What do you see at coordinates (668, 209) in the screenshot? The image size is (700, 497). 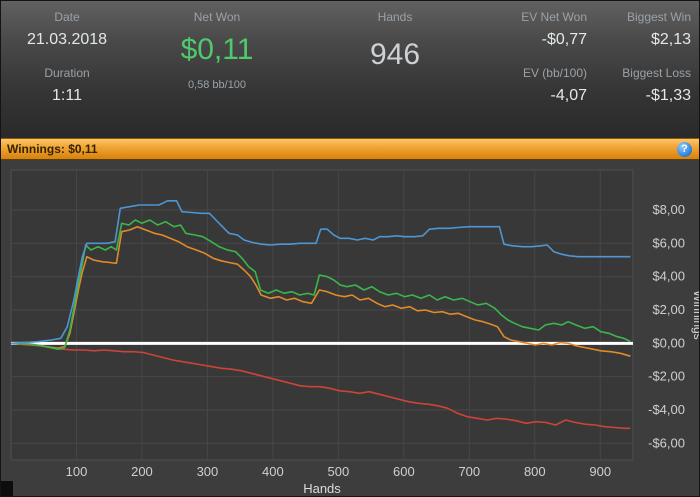 I see `svg-text: $8,00` at bounding box center [668, 209].